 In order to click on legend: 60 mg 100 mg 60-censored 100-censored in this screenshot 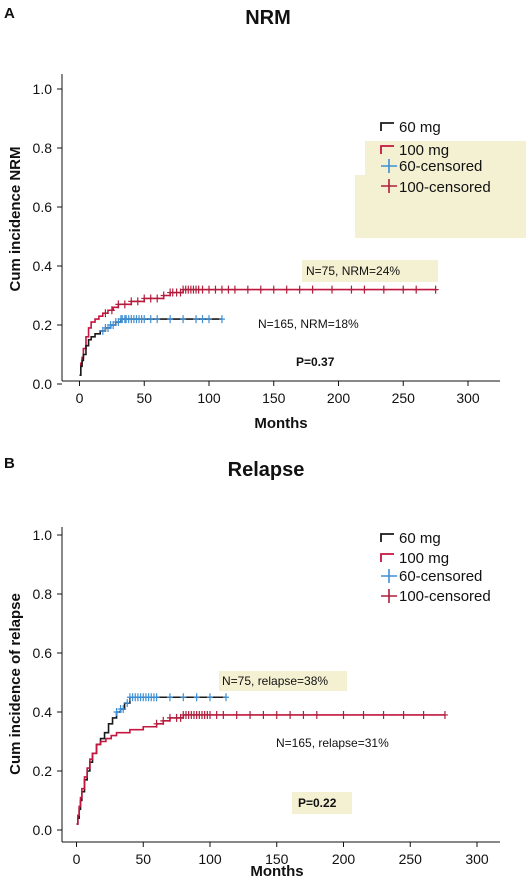, I will do `click(435, 157)`.